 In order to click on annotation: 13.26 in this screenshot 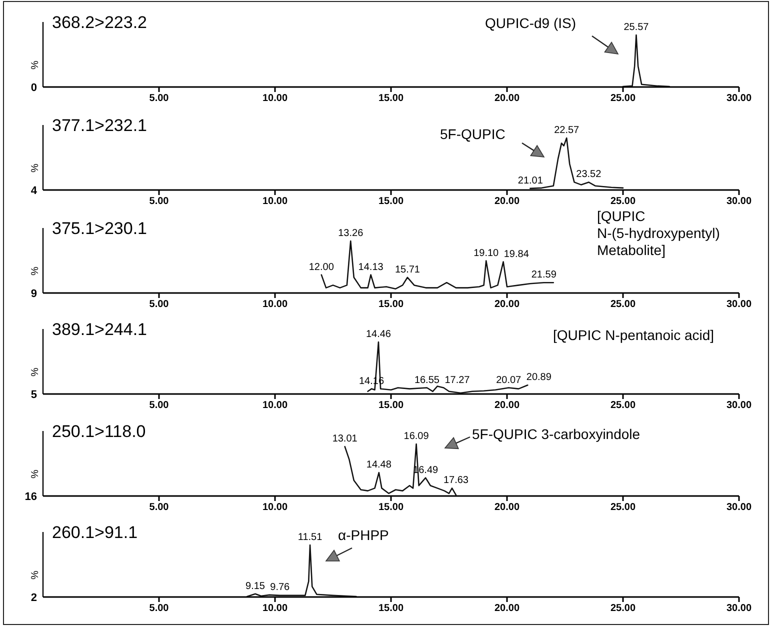, I will do `click(351, 233)`.